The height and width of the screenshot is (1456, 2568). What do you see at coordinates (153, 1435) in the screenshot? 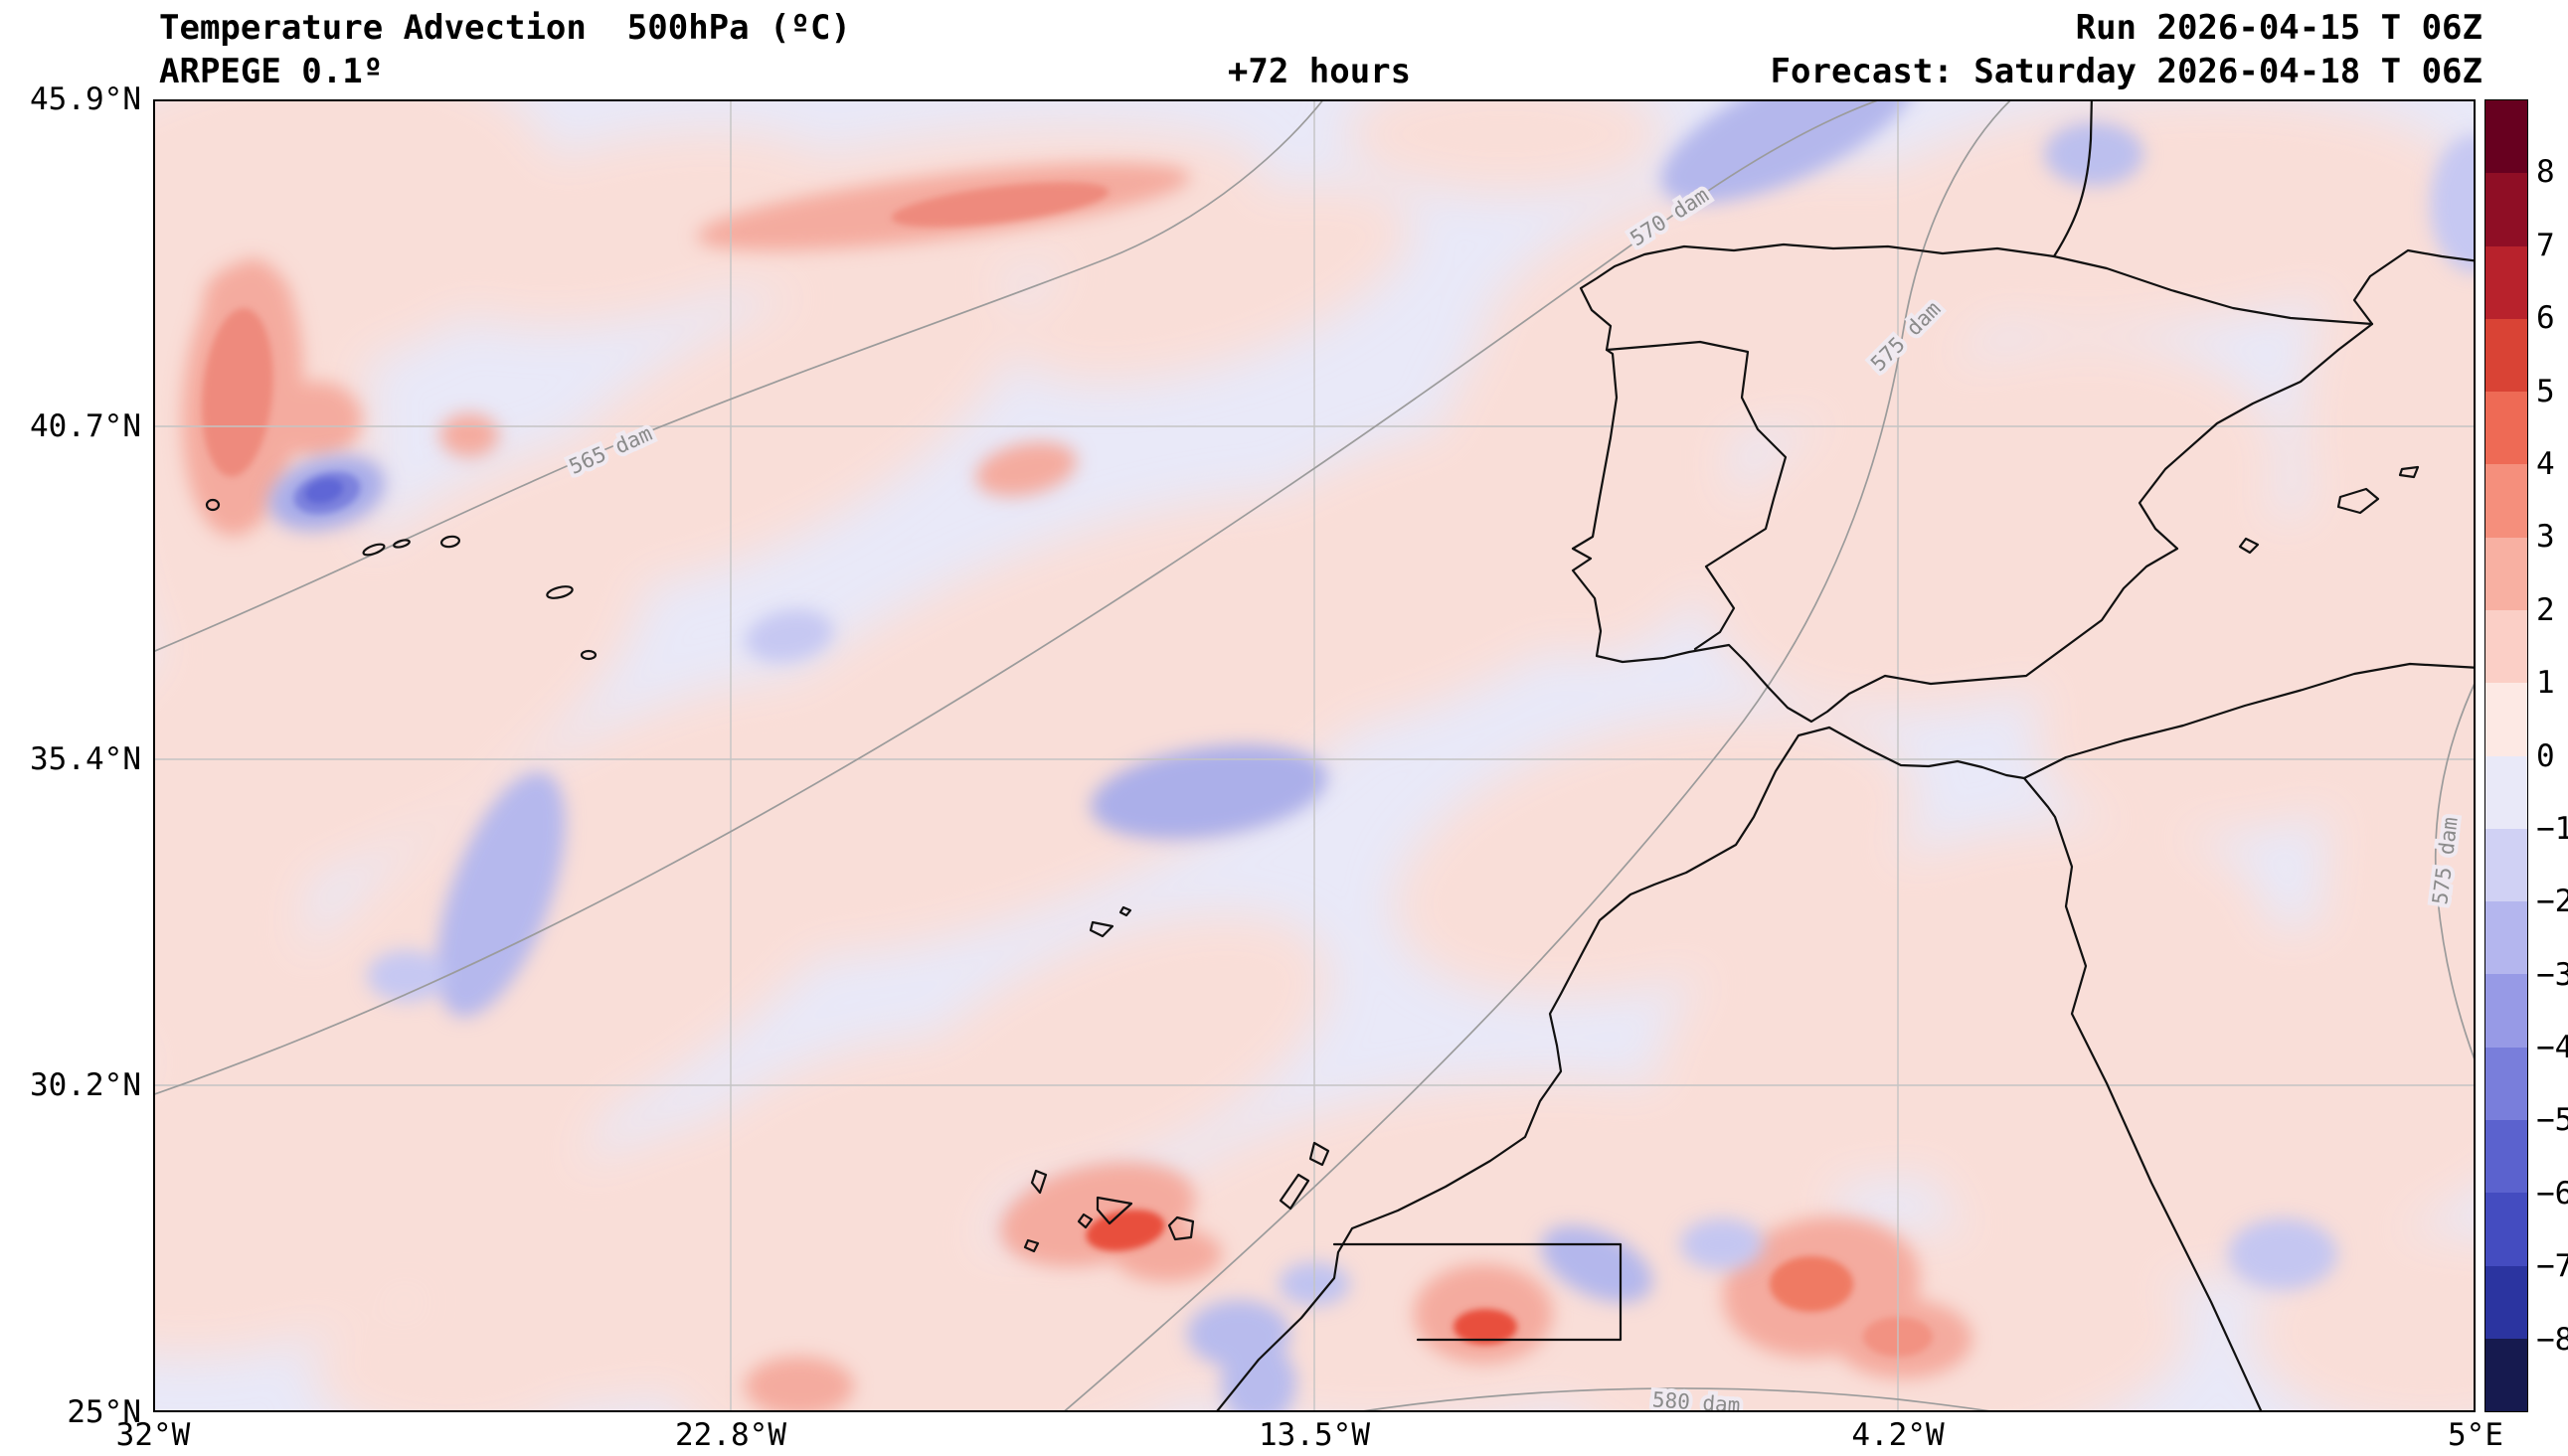
I see `lon-tick-label: 32°W` at bounding box center [153, 1435].